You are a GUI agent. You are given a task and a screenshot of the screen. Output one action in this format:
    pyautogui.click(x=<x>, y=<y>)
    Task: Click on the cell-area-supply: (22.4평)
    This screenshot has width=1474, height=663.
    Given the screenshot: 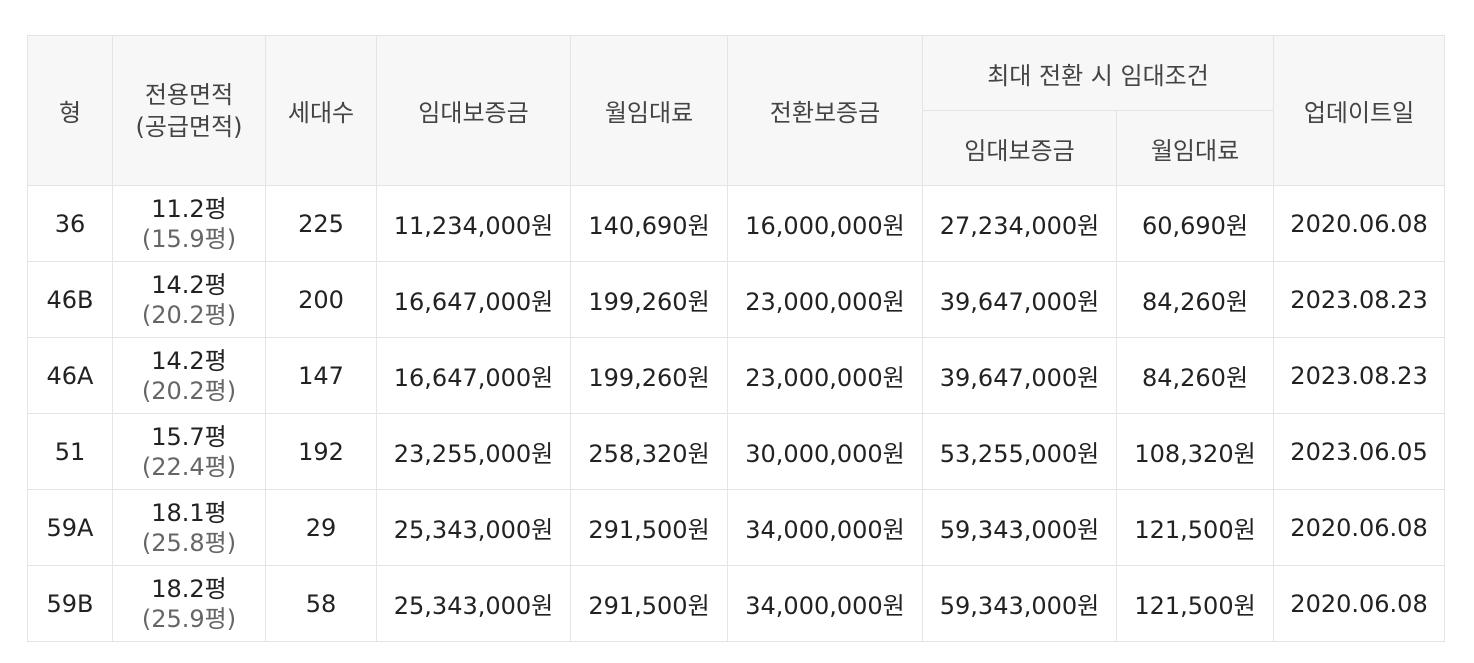 What is the action you would take?
    pyautogui.click(x=189, y=466)
    